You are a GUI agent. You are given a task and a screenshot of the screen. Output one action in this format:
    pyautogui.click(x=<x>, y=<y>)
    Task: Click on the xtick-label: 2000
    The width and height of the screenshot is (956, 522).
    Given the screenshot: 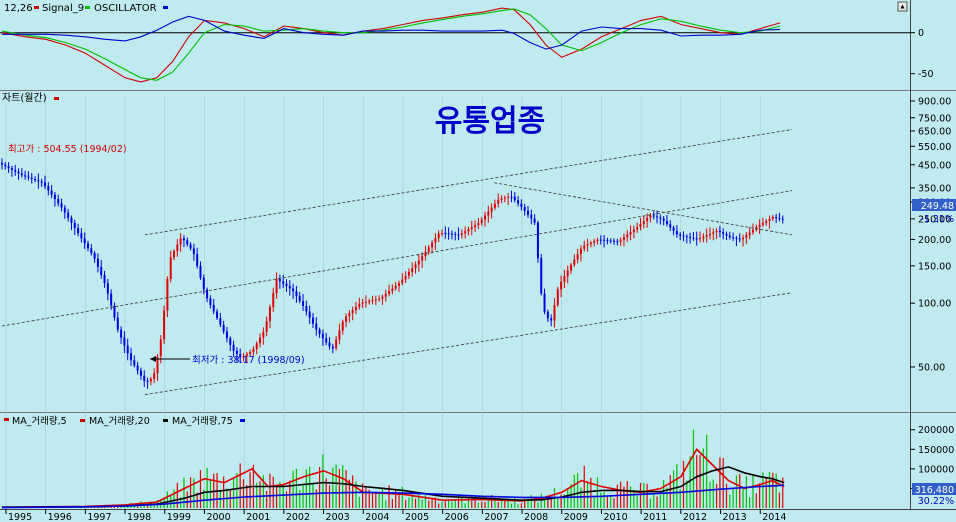 What is the action you would take?
    pyautogui.click(x=218, y=517)
    